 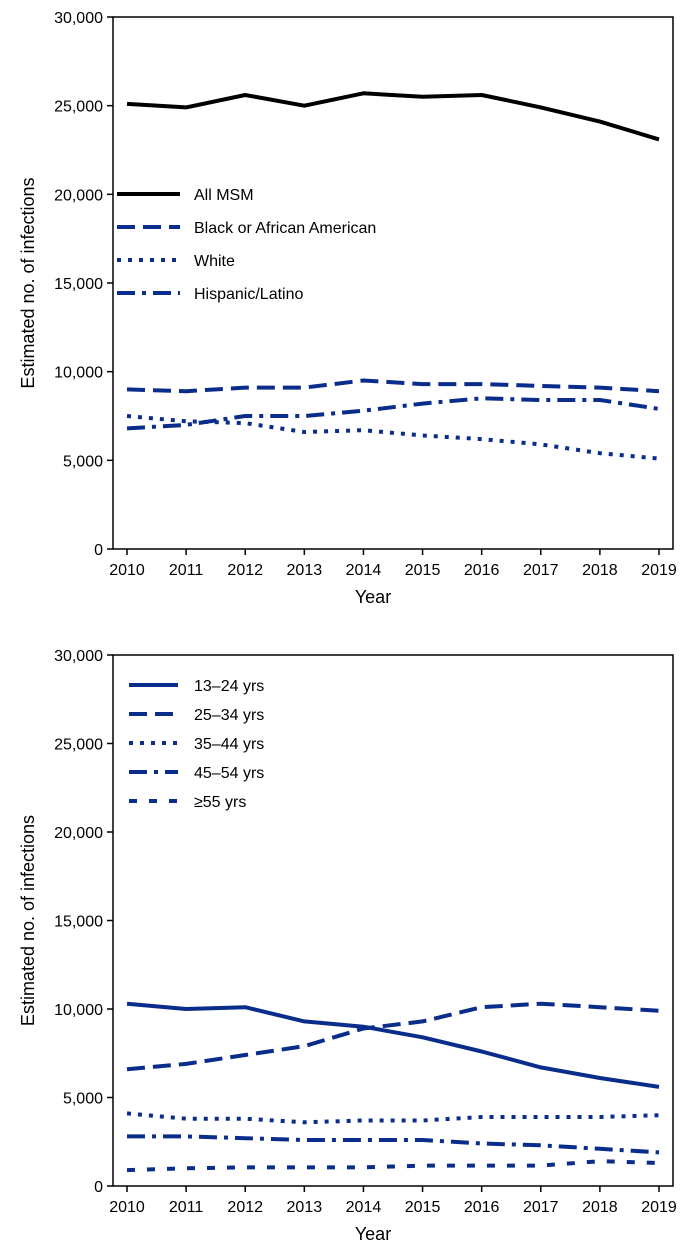 I want to click on legend-label-3: White, so click(x=214, y=261).